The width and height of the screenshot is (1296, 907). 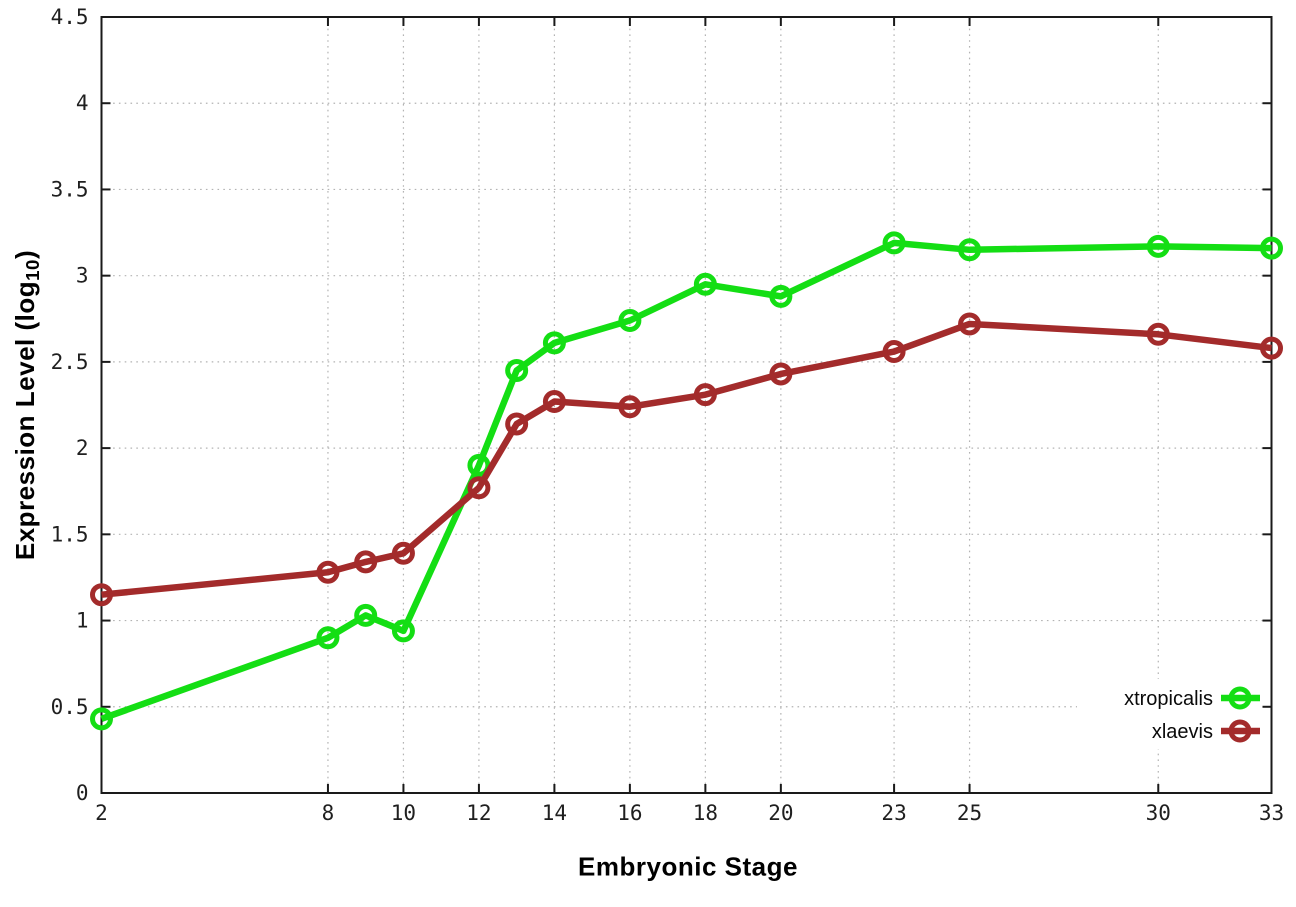 What do you see at coordinates (478, 813) in the screenshot?
I see `x-tick-label: 12` at bounding box center [478, 813].